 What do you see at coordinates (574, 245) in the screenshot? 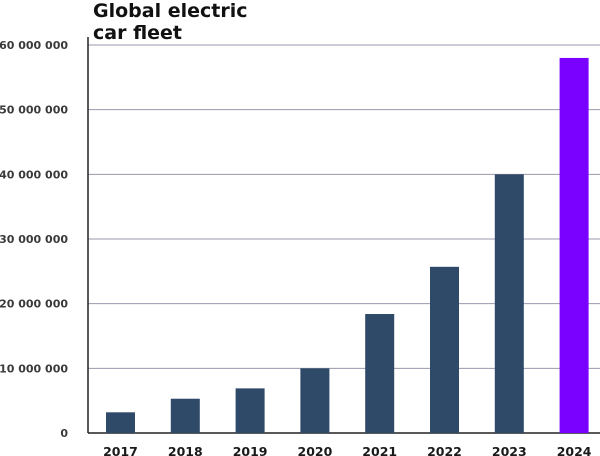
I see `bar-2024` at bounding box center [574, 245].